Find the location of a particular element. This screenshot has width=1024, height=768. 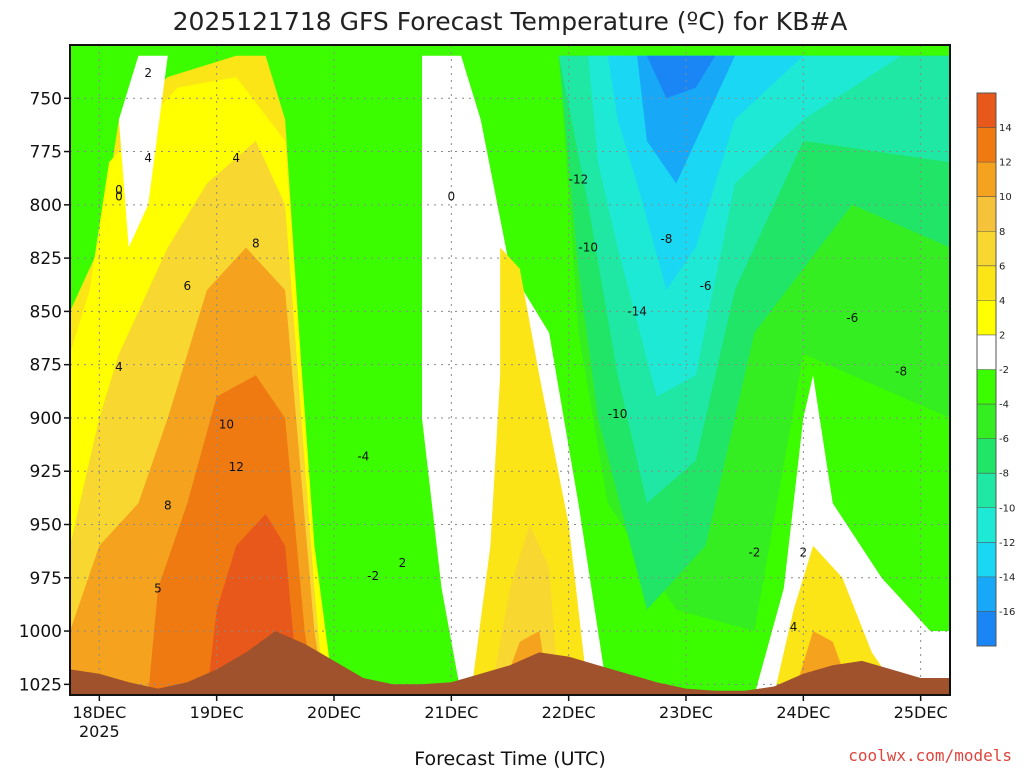

colorbar-label: 14 is located at coordinates (1005, 128).